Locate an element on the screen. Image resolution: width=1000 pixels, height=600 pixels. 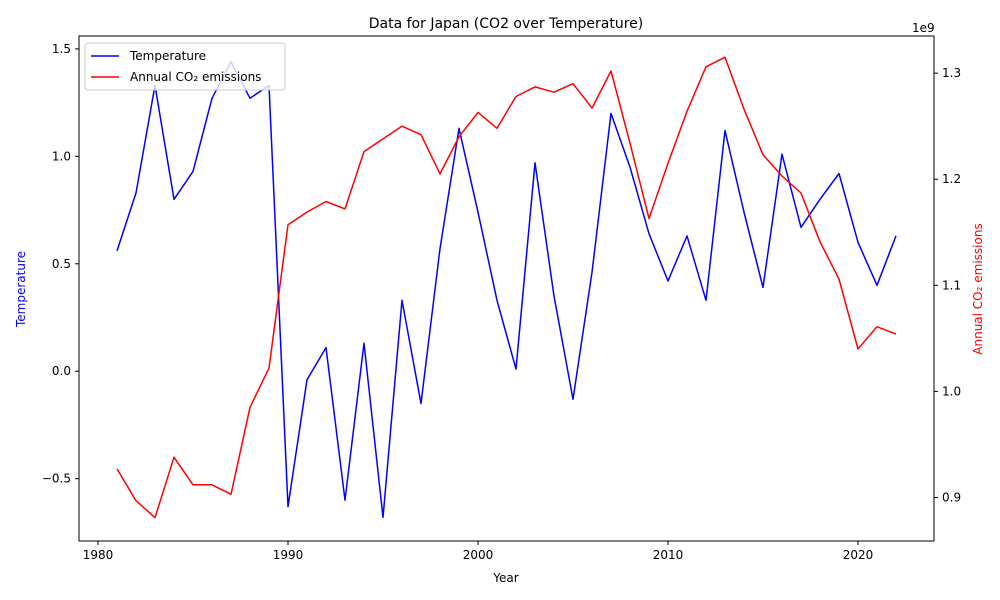
y-left-tick-label: −0.5 is located at coordinates (56, 479).